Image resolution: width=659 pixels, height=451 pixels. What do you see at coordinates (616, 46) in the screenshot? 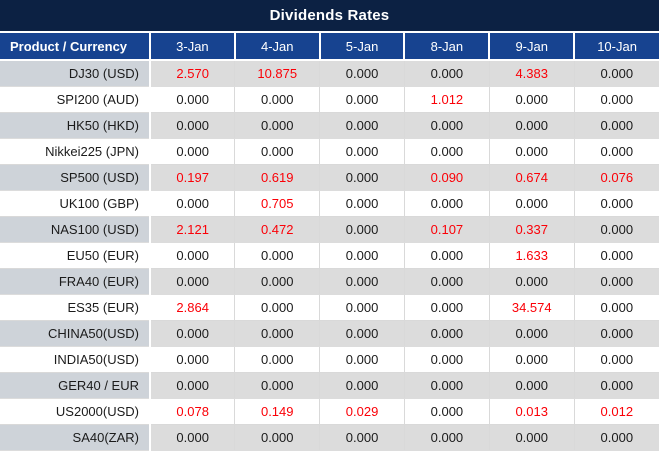
I see `column-header-date: 10-Jan` at bounding box center [616, 46].